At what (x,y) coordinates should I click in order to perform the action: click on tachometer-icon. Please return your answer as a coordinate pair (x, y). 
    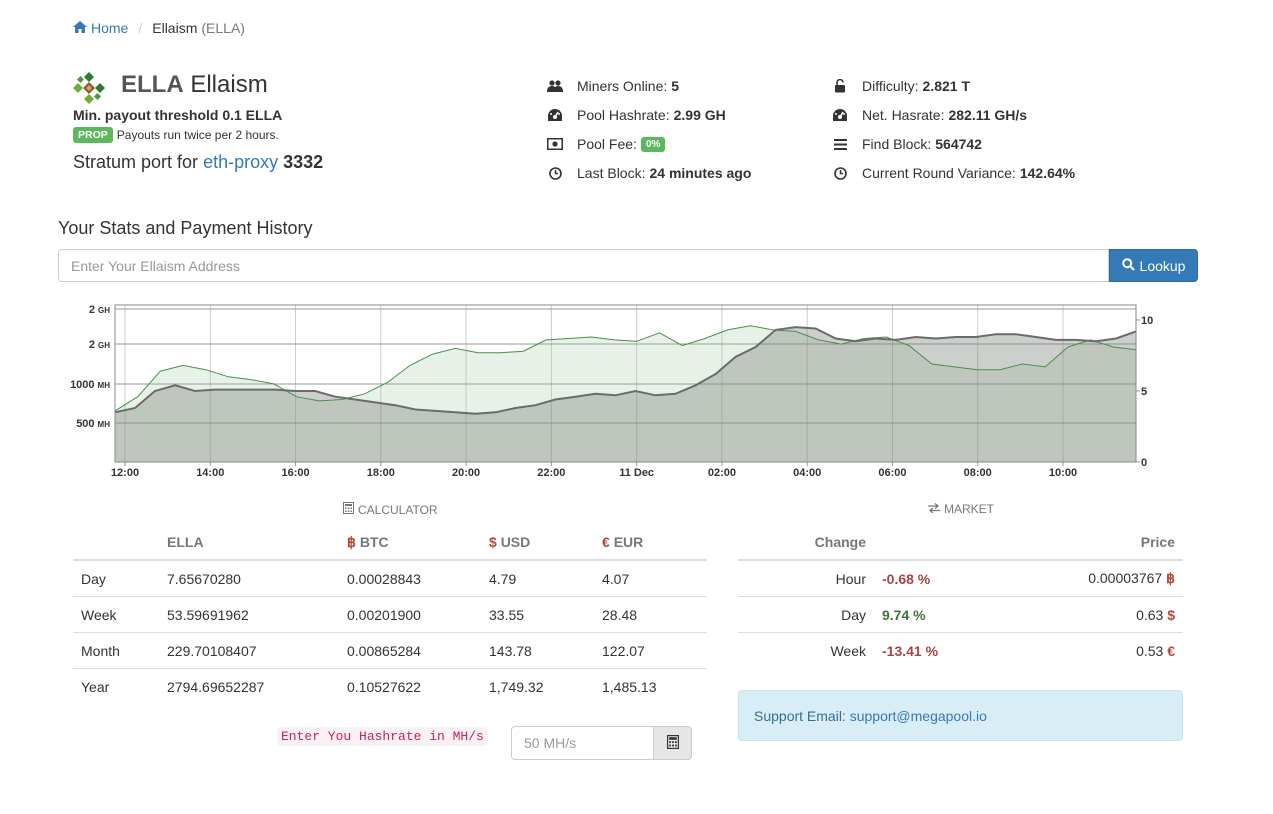
    Looking at the image, I should click on (555, 115).